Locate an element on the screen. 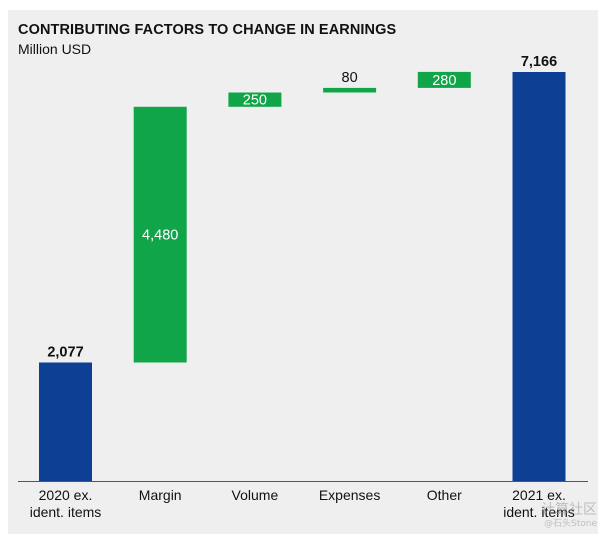 The height and width of the screenshot is (544, 607). chart-subtitle: Million USD is located at coordinates (55, 49).